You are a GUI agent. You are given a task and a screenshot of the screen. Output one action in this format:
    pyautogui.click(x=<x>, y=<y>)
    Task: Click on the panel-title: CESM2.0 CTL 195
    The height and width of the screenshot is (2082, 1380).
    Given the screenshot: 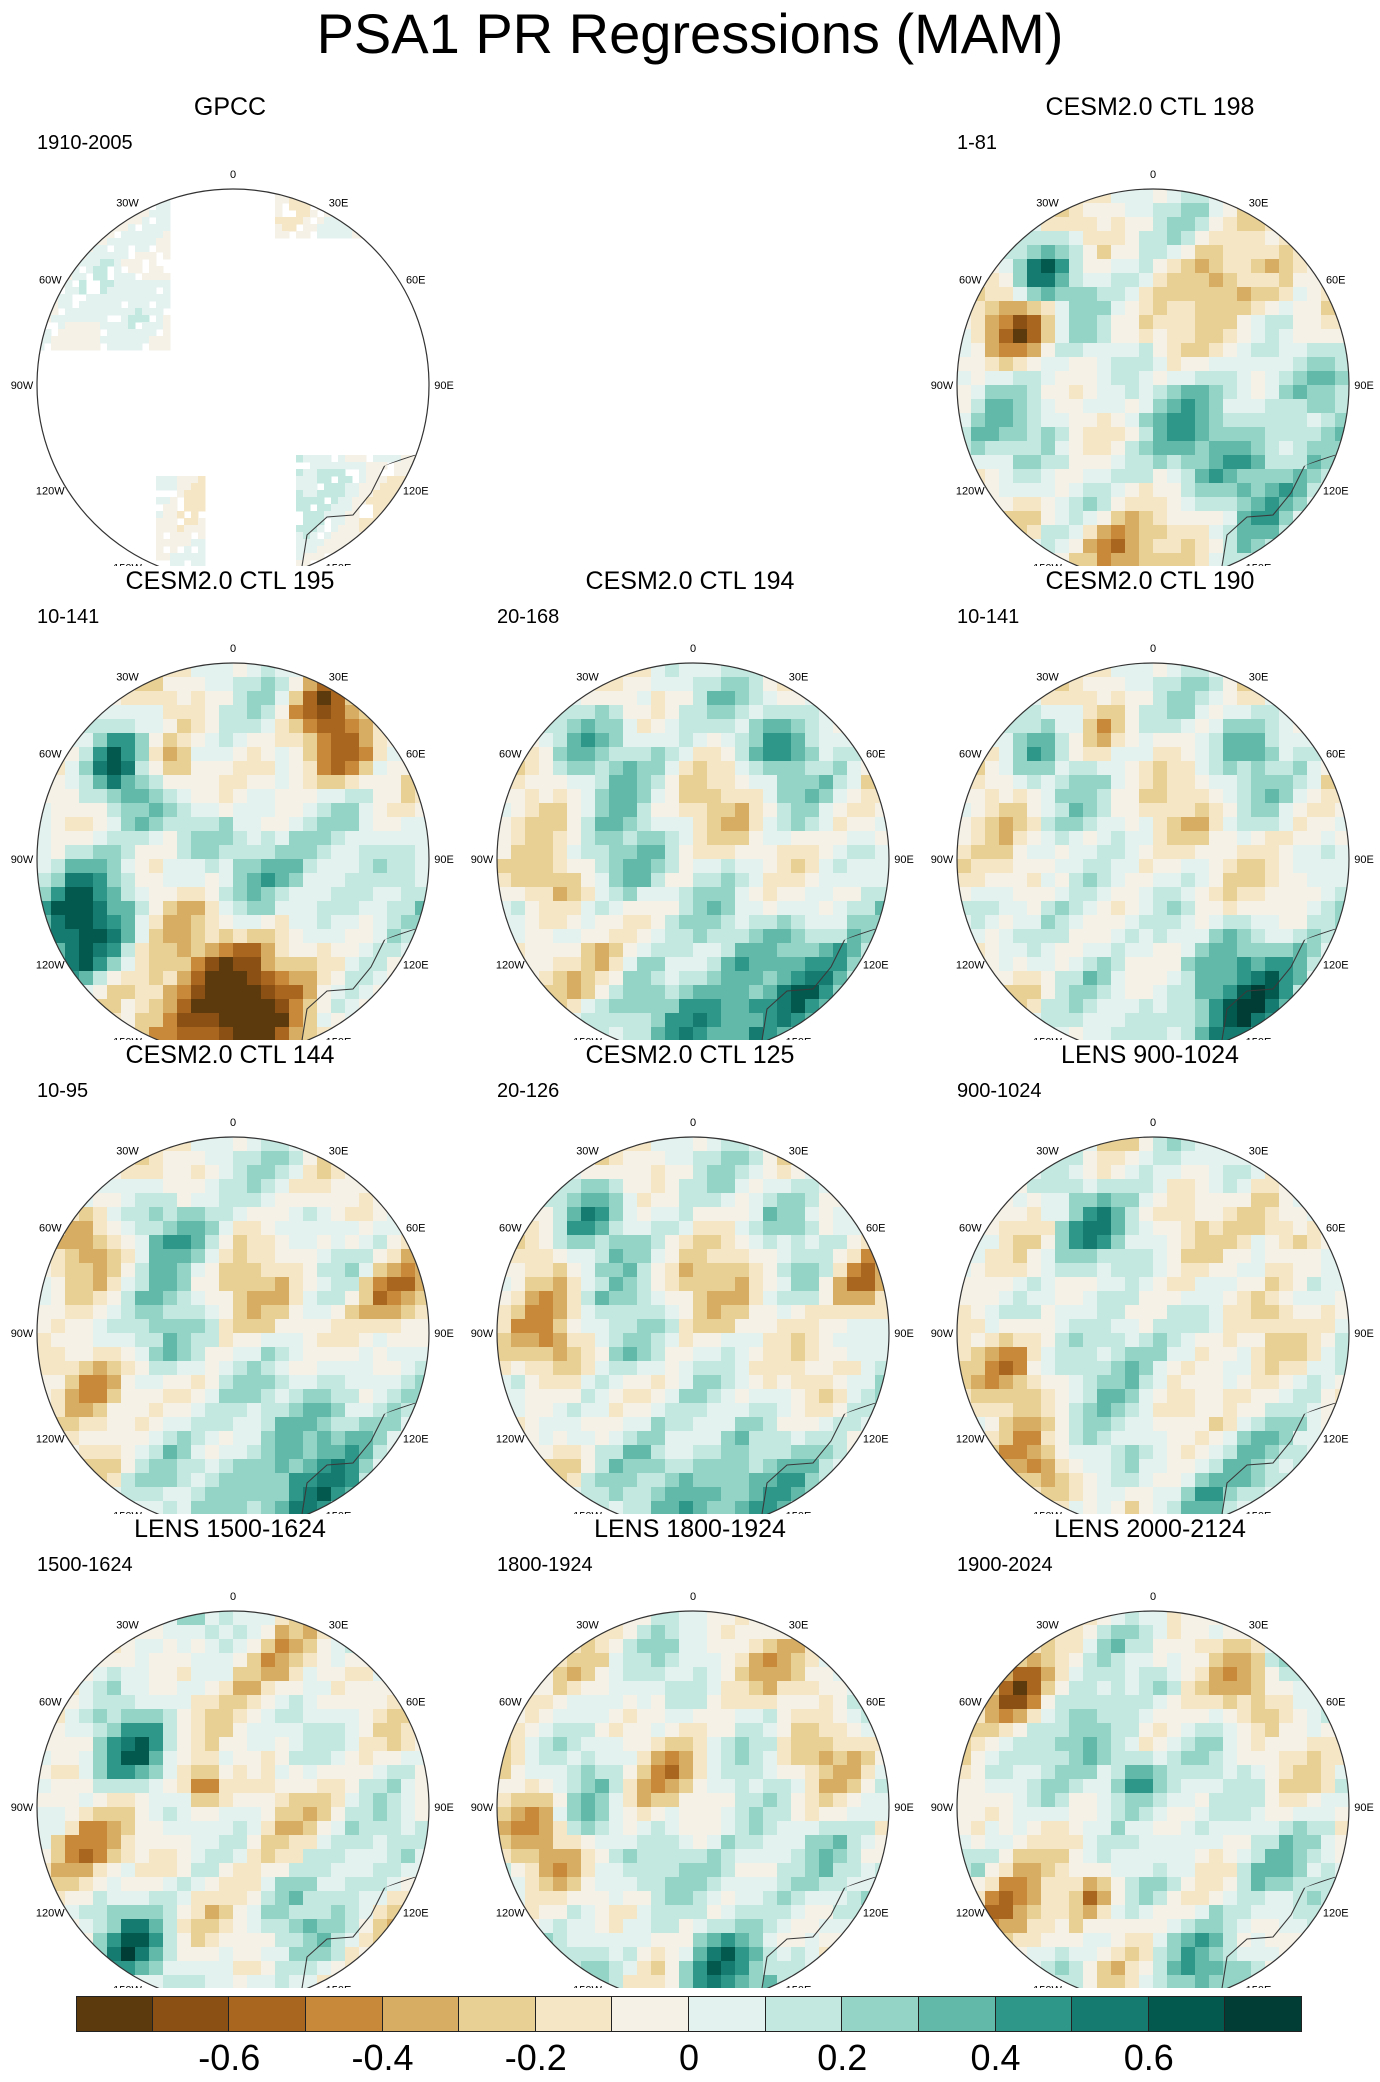 What is the action you would take?
    pyautogui.click(x=230, y=581)
    